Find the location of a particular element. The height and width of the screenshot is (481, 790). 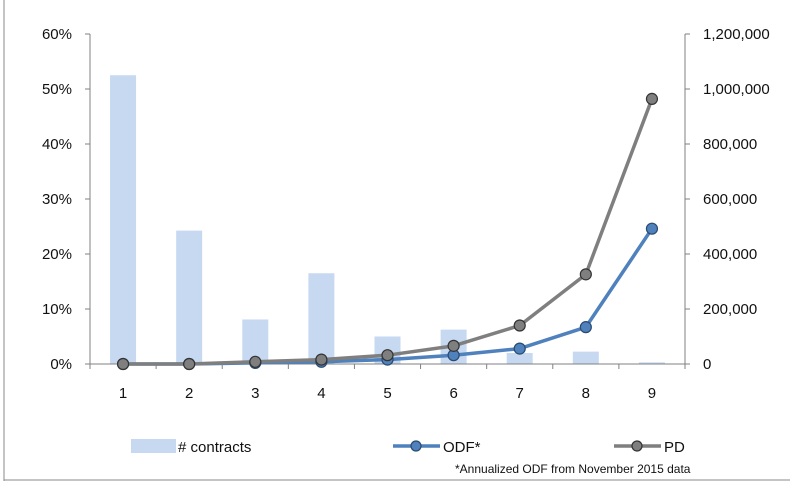

footnote: *Annualized ODF from November 2015 data is located at coordinates (573, 469).